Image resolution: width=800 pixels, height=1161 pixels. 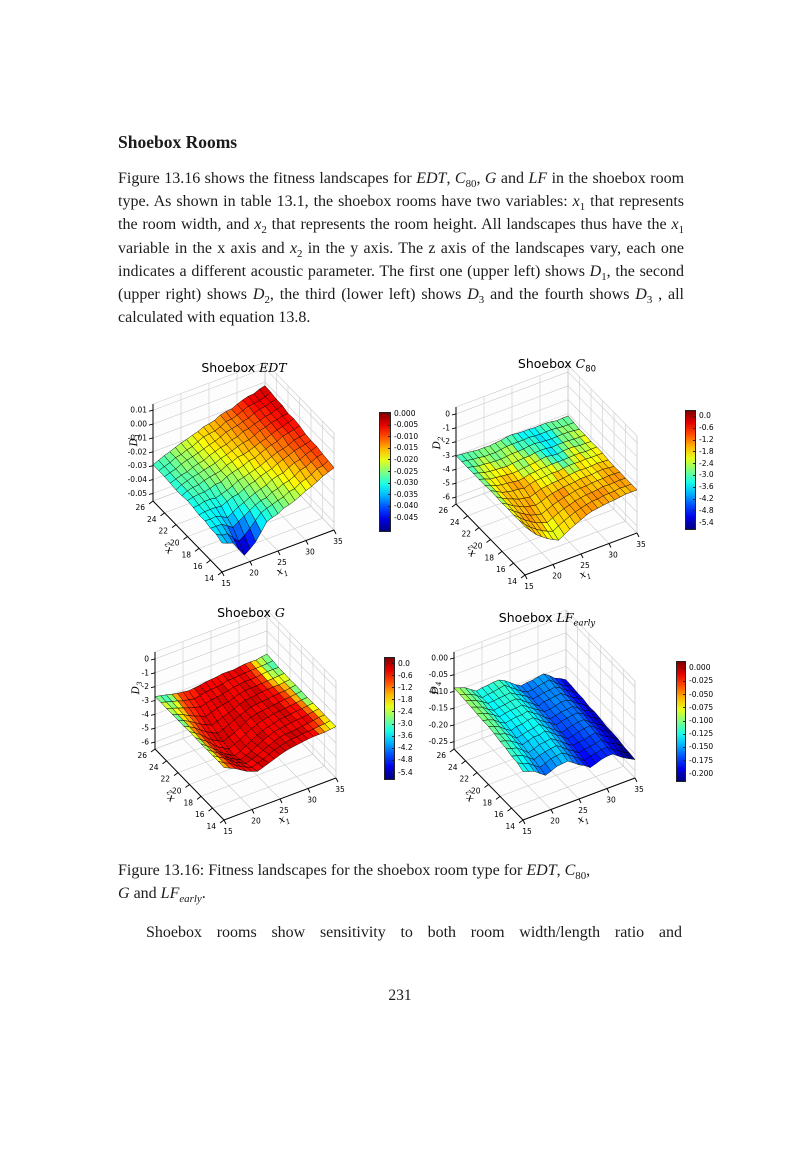 What do you see at coordinates (701, 720) in the screenshot?
I see `colorbar-tick-label: -0.100` at bounding box center [701, 720].